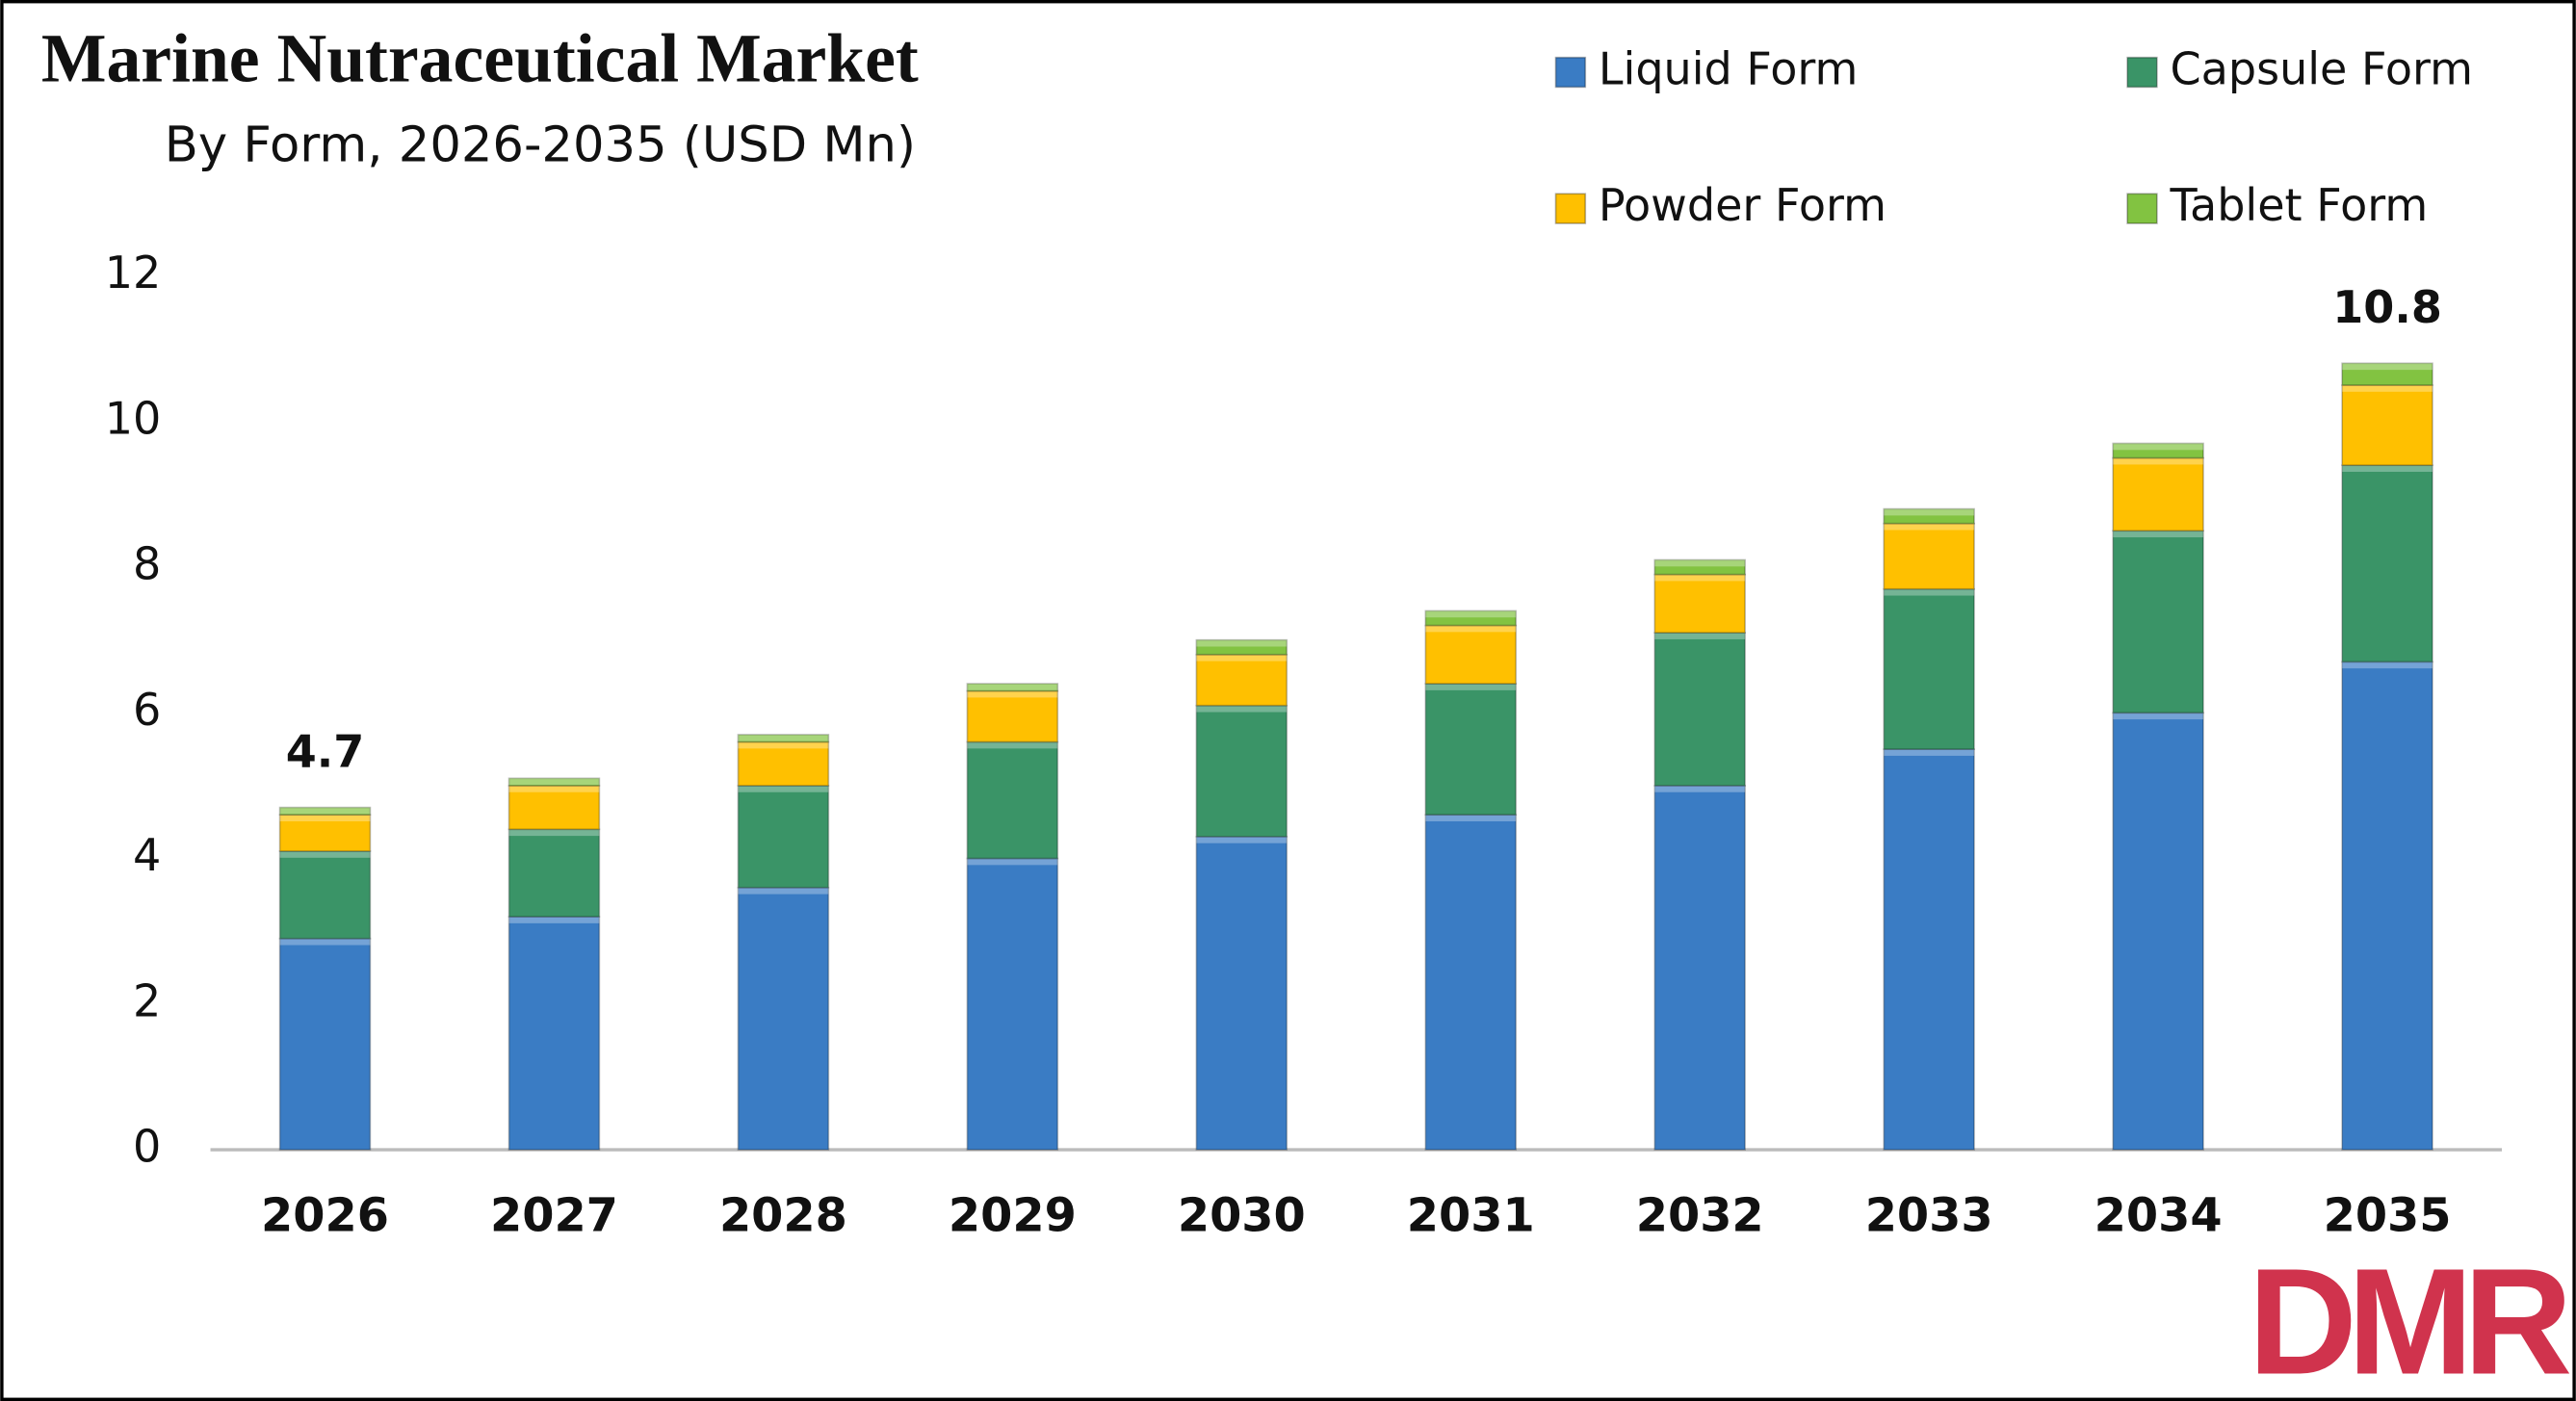  Describe the element at coordinates (147, 710) in the screenshot. I see `y-tick-label: 6` at that location.